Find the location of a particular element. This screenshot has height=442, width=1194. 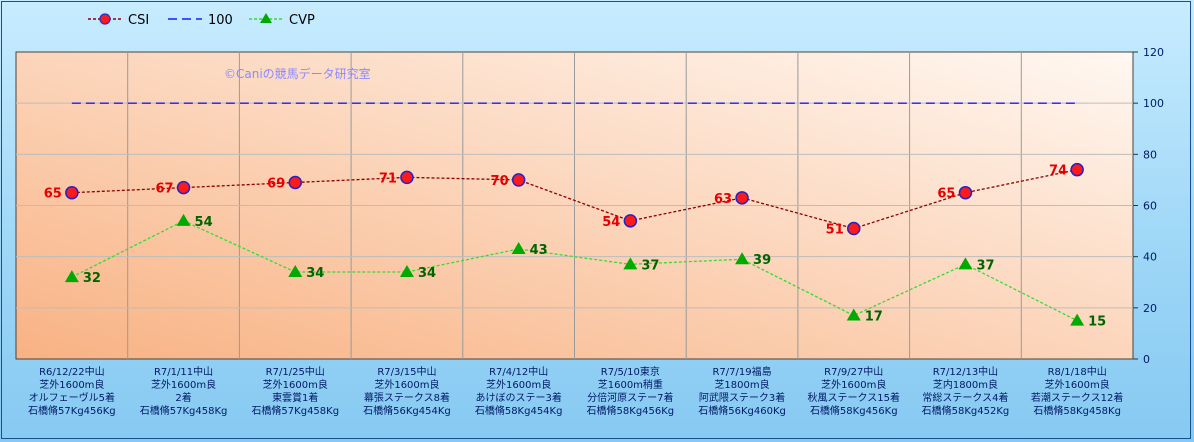

x-category-label-line: R6/12/22中山 is located at coordinates (72, 372).